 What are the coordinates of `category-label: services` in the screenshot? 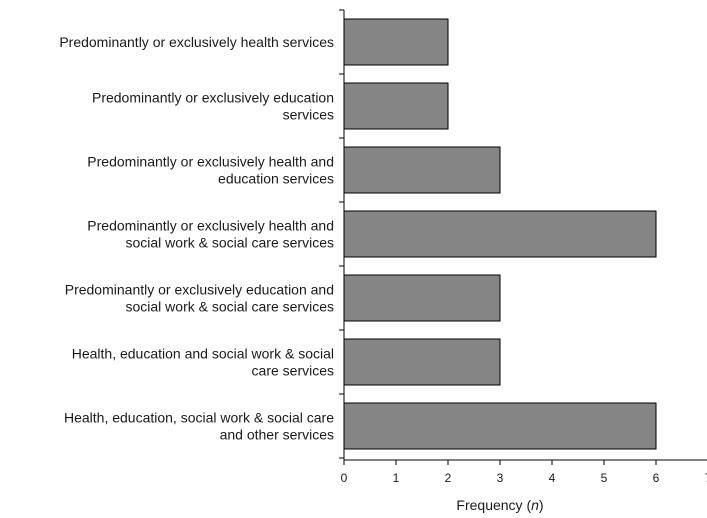 It's located at (308, 115).